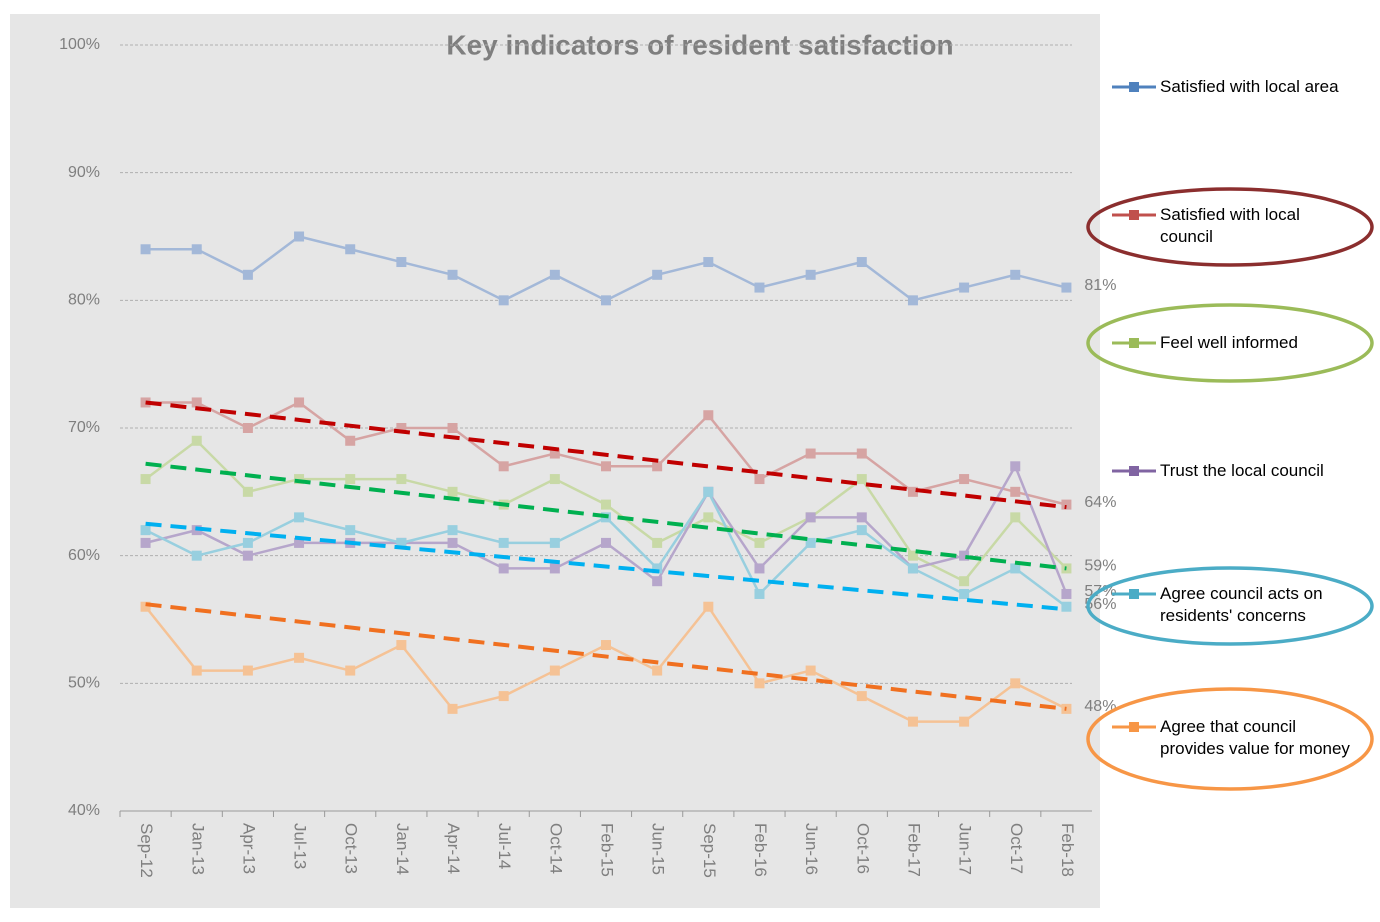 The image size is (1380, 922). What do you see at coordinates (197, 849) in the screenshot?
I see `x-tick-label: Jan-13` at bounding box center [197, 849].